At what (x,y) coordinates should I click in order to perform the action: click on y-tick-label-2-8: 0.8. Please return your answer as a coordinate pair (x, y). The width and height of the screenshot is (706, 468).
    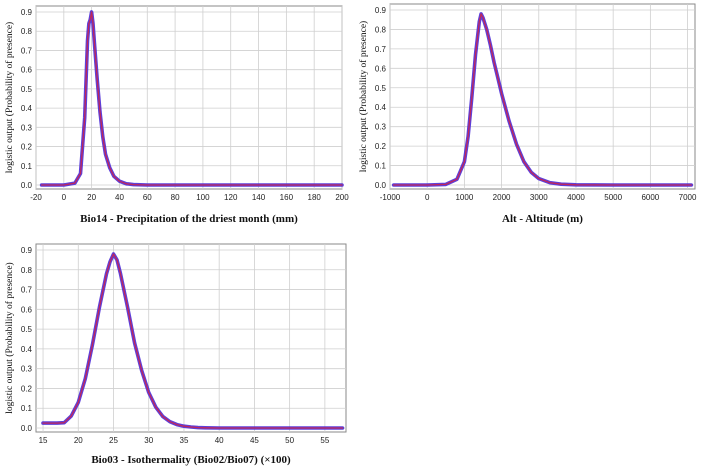
    Looking at the image, I should click on (381, 29).